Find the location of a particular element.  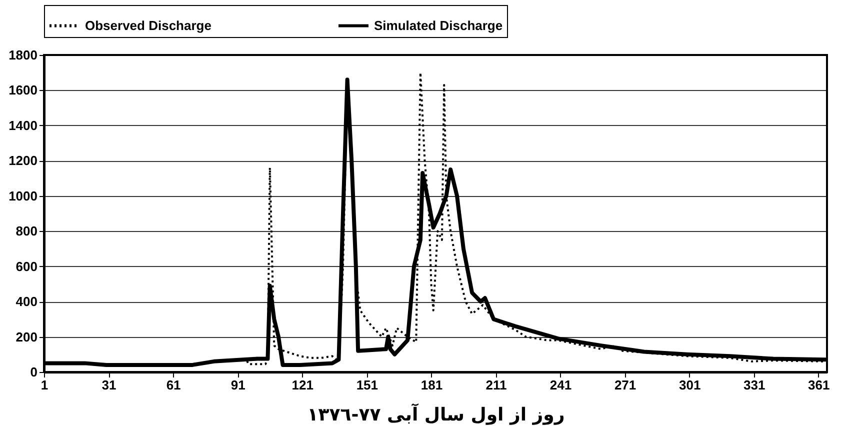

legend-label: Simulated Discharge is located at coordinates (438, 25).